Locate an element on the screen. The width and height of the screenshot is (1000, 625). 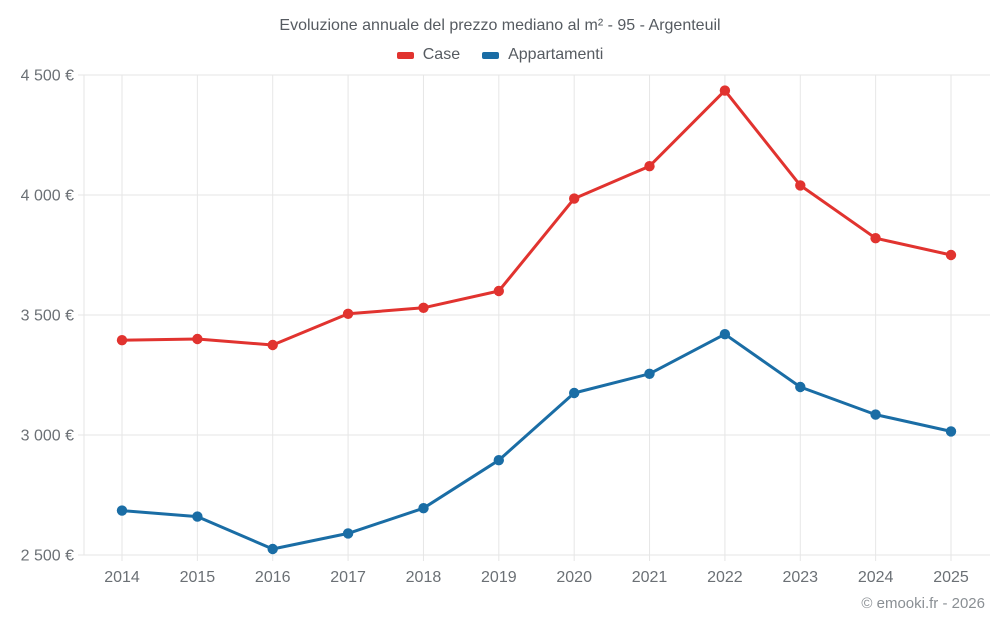
data-point-appartamenti-2019 is located at coordinates (498, 460).